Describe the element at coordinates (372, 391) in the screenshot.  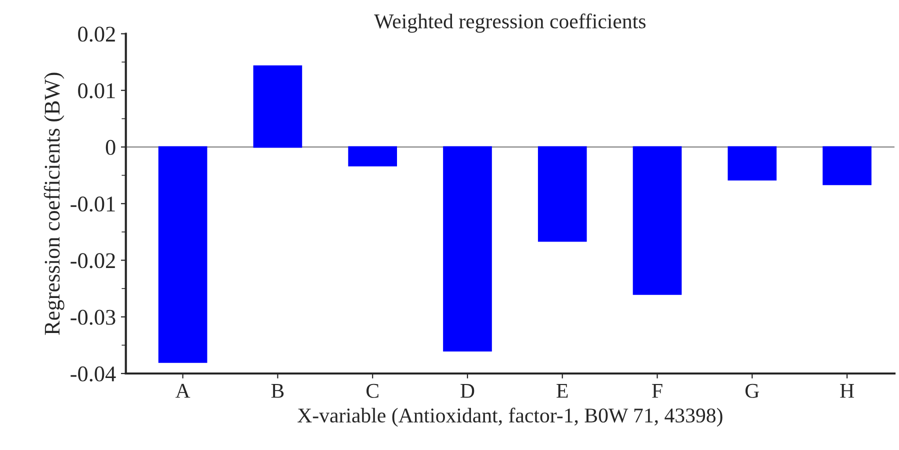
I see `x-tick-label: C` at that location.